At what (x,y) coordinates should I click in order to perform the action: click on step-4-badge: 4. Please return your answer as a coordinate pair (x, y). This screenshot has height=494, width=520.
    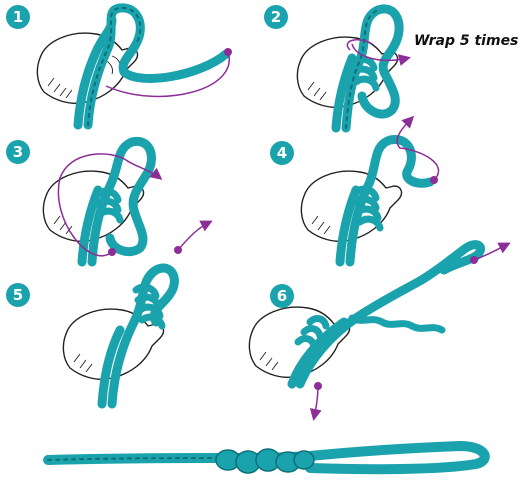
    Looking at the image, I should click on (282, 153).